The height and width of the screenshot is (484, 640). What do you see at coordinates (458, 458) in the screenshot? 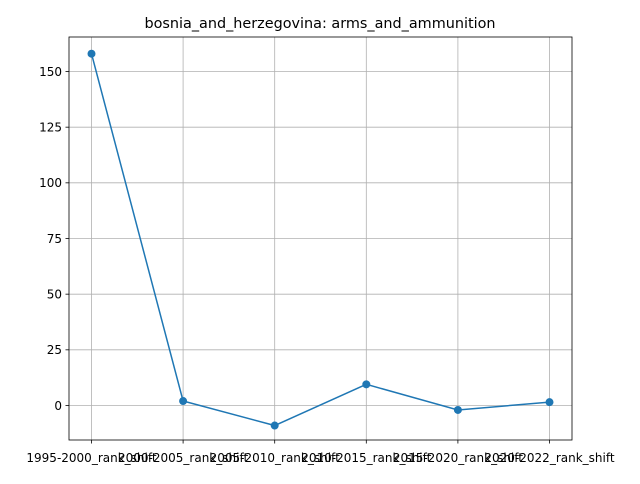
I see `x-tick-label: 2015-2020_rank_shift` at bounding box center [458, 458].